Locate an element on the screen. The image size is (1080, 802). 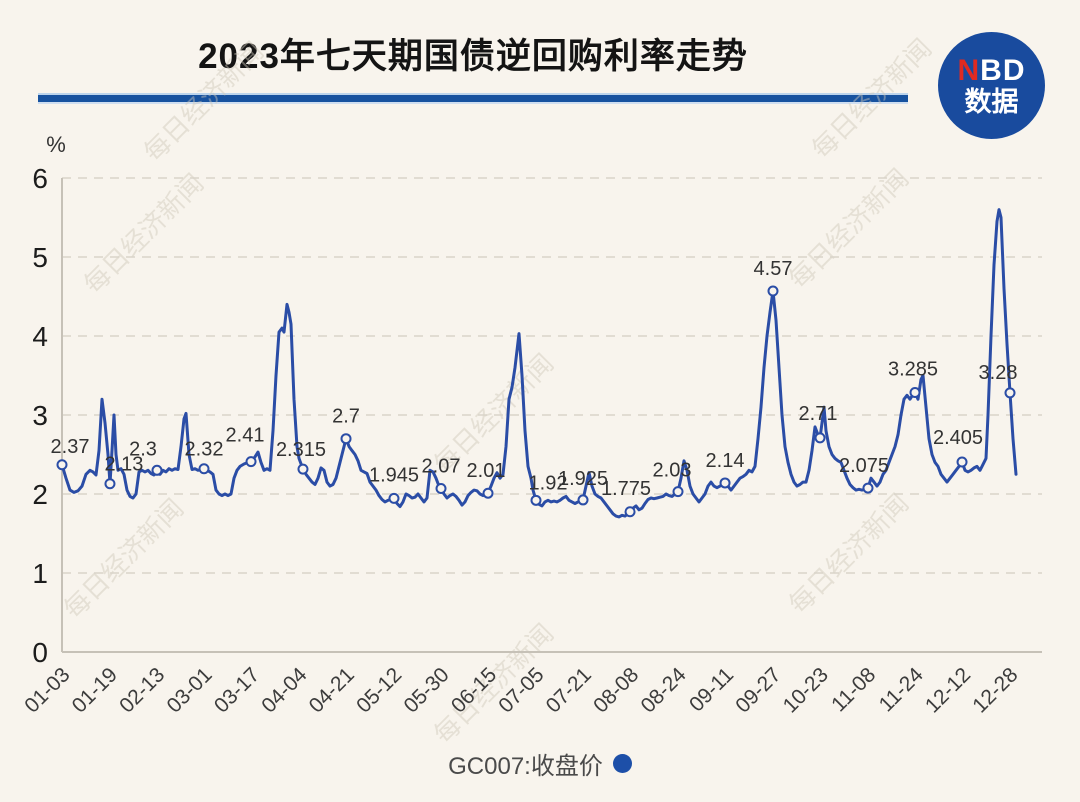
x-axis-tick-label: 09-27 is located at coordinates (758, 690).